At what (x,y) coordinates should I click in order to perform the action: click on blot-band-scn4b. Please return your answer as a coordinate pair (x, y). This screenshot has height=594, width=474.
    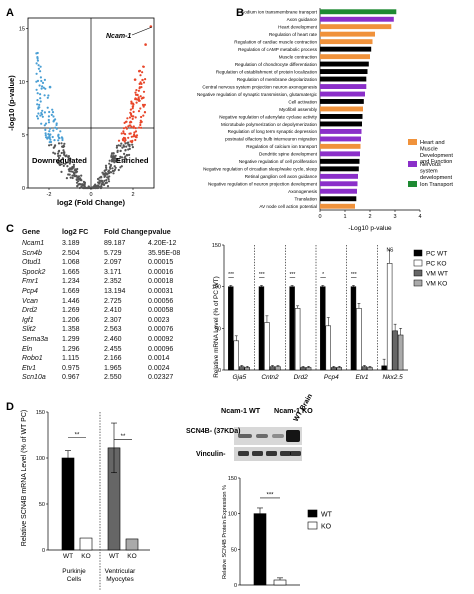
    Looking at the image, I should click on (293, 436).